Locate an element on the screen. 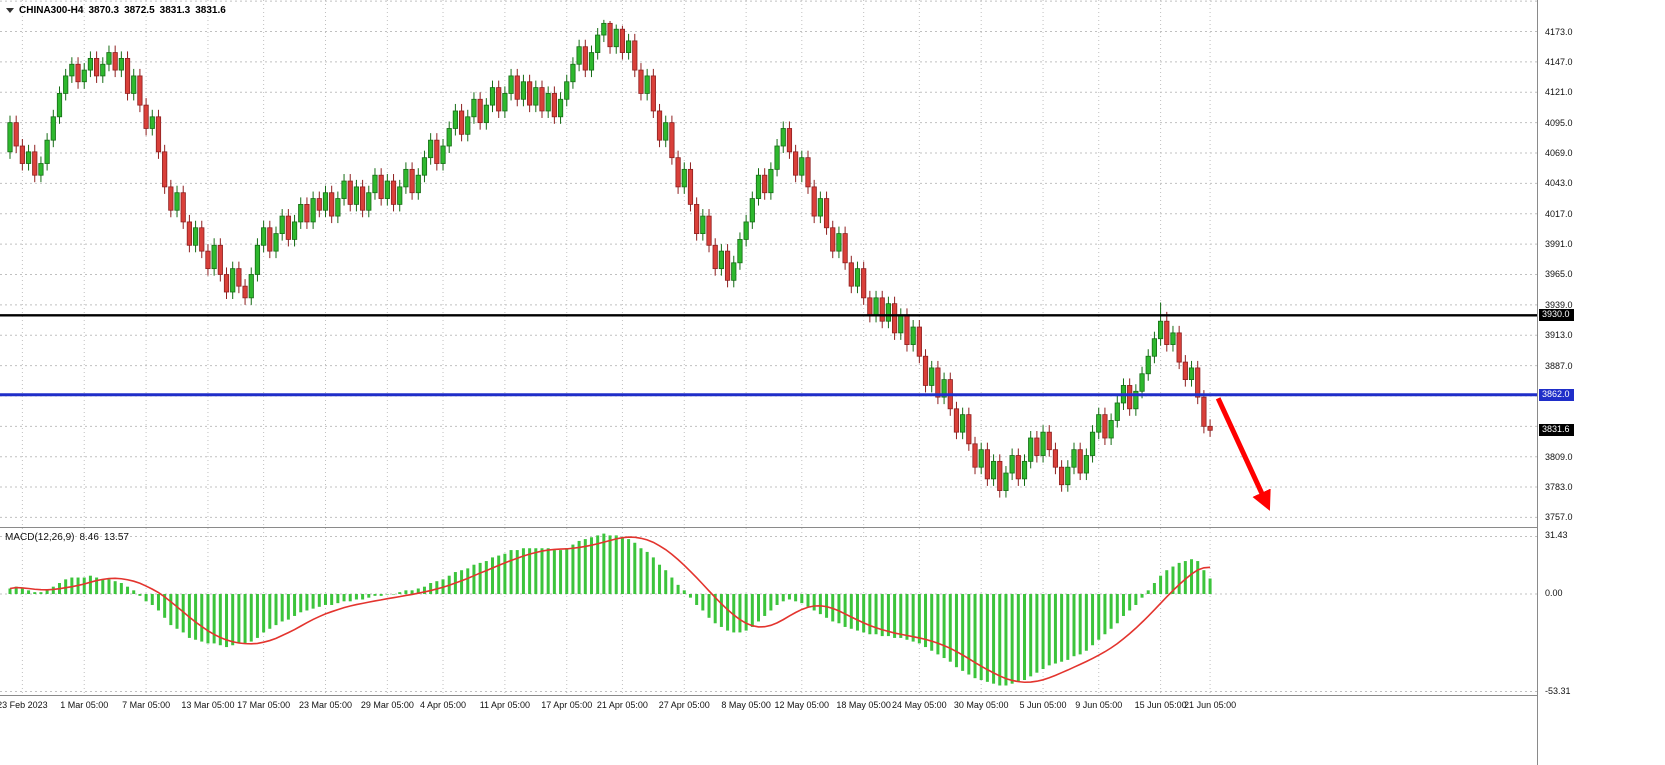 The height and width of the screenshot is (765, 1665). symbol-info: CHINA300-H4 3870.3 3872.5 3831.3 3831.6 is located at coordinates (118, 10).